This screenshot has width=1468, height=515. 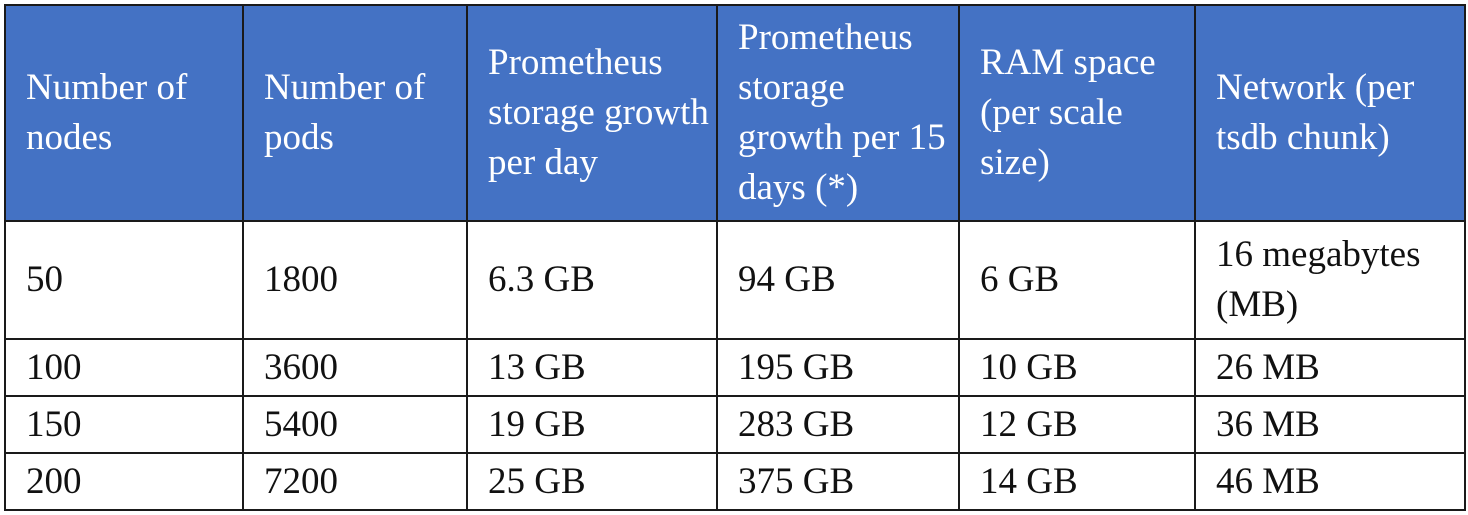 What do you see at coordinates (124, 280) in the screenshot?
I see `table-cell: 50` at bounding box center [124, 280].